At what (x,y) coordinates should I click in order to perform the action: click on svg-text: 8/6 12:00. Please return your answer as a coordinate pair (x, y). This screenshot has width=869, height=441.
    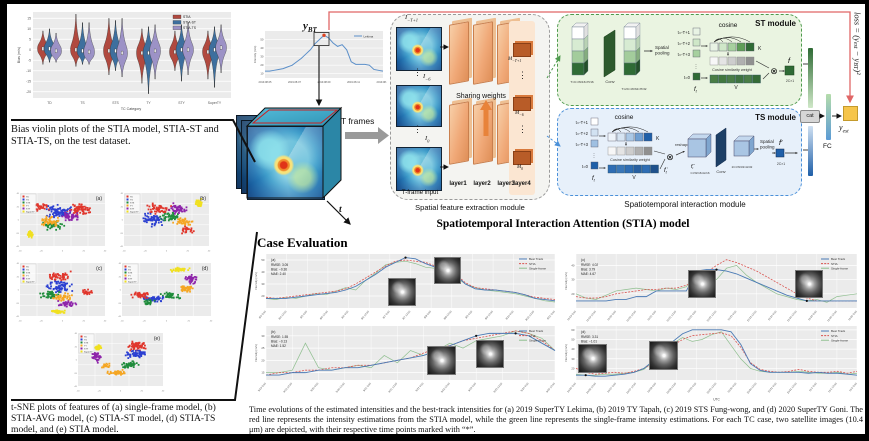
    Looking at the image, I should click on (365, 314).